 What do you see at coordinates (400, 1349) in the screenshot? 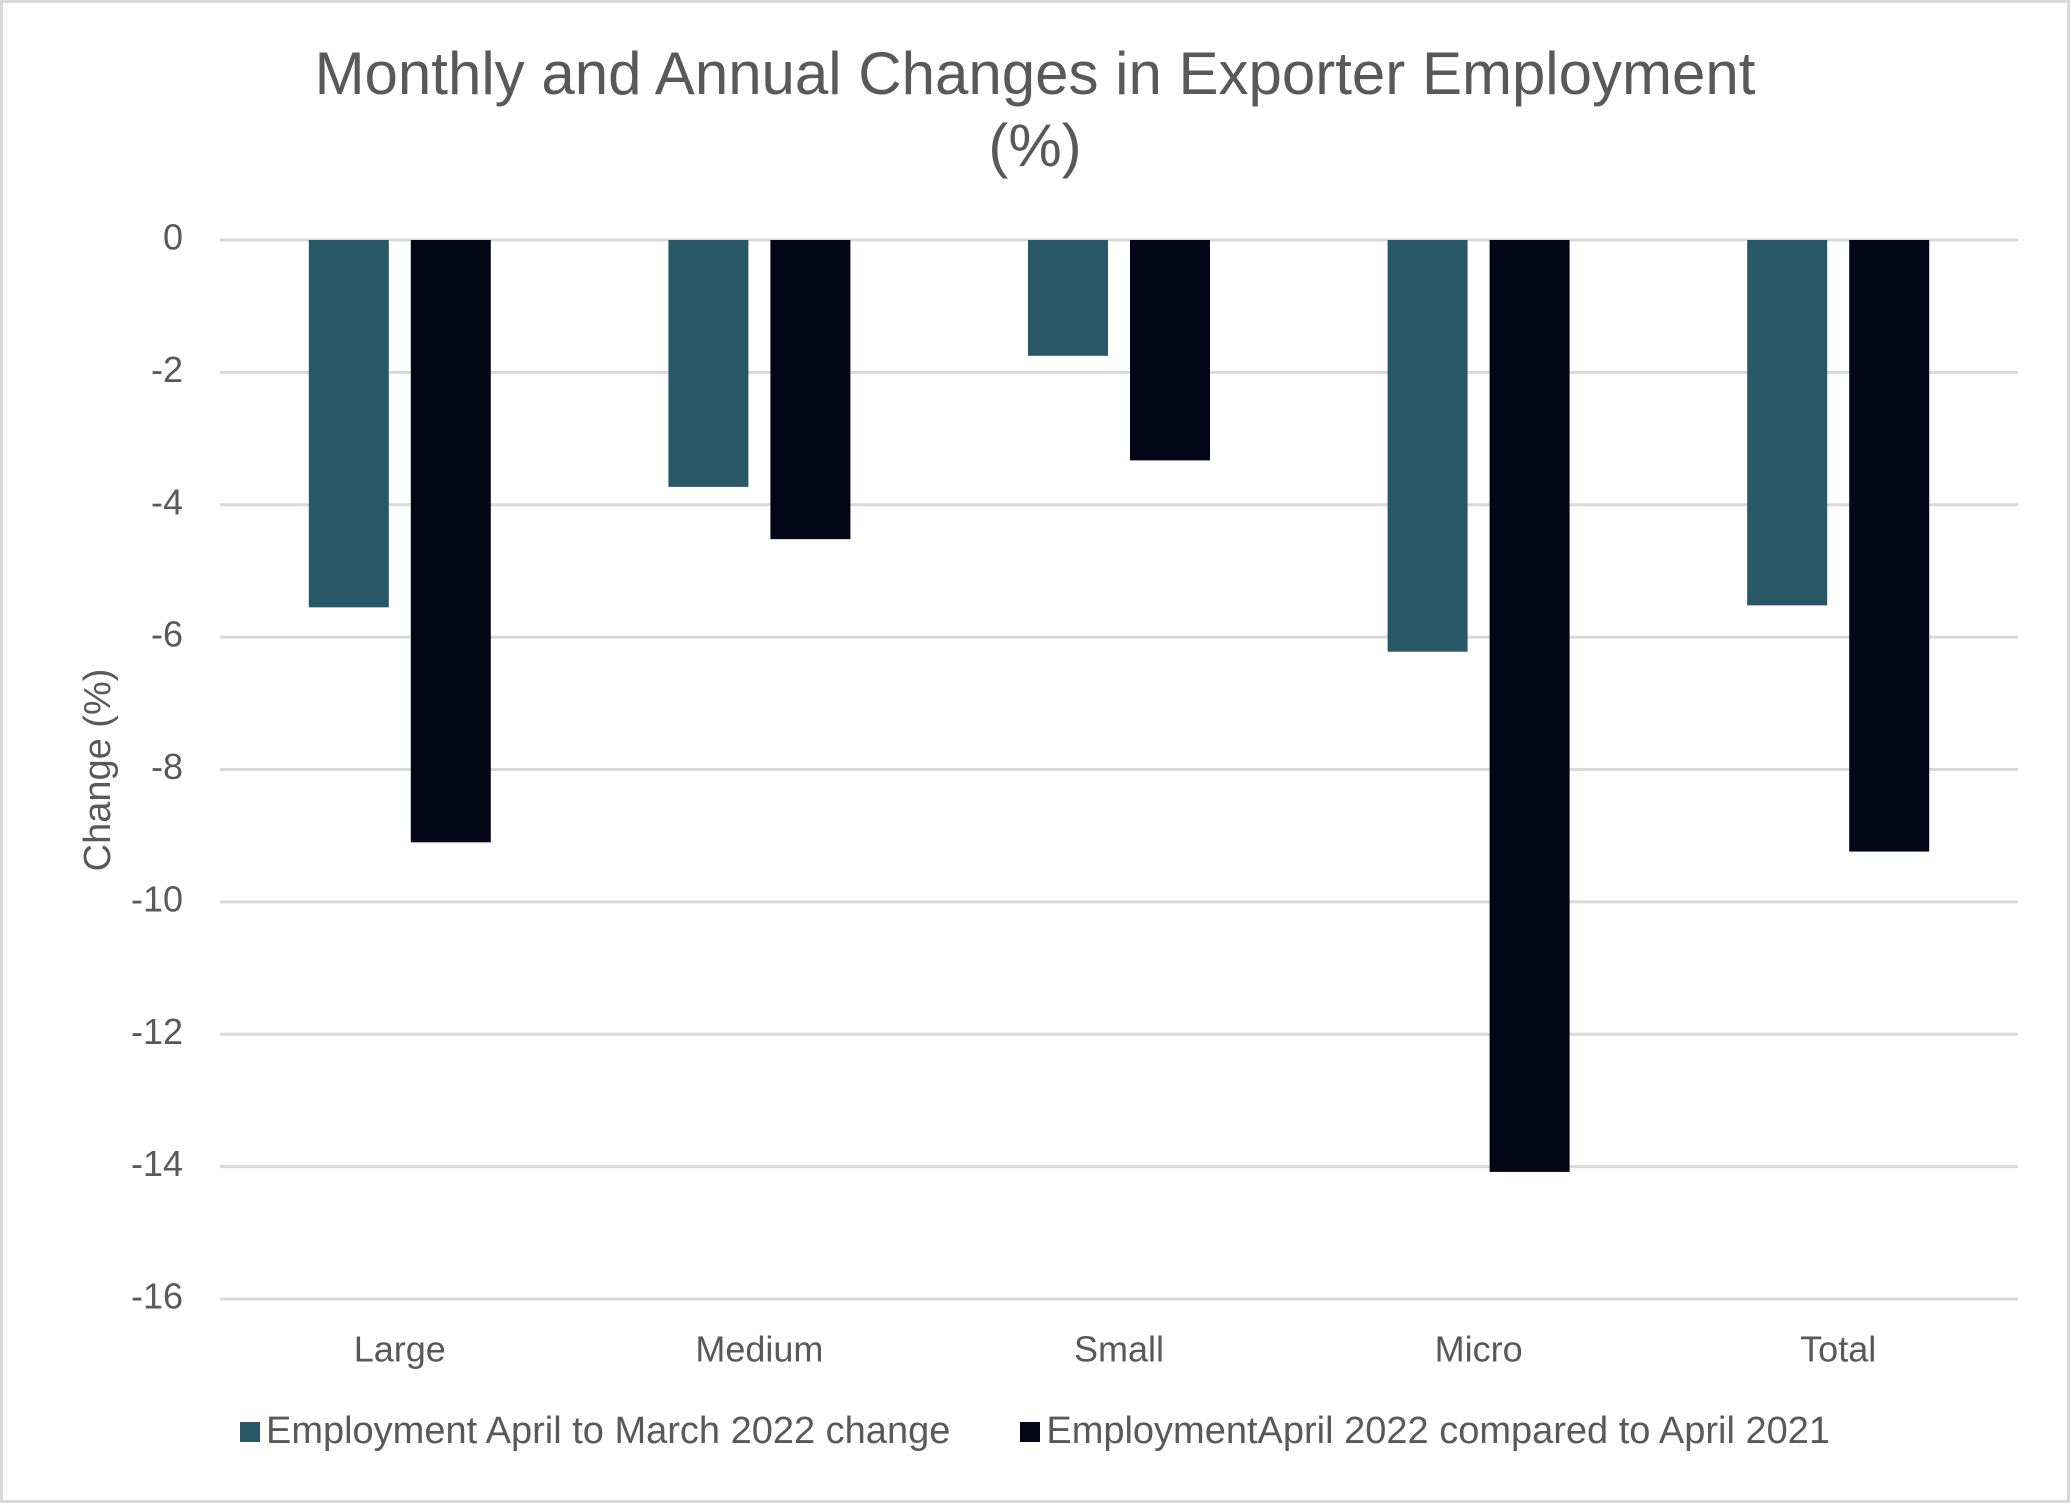
I see `x-tick-label-large: Large` at bounding box center [400, 1349].